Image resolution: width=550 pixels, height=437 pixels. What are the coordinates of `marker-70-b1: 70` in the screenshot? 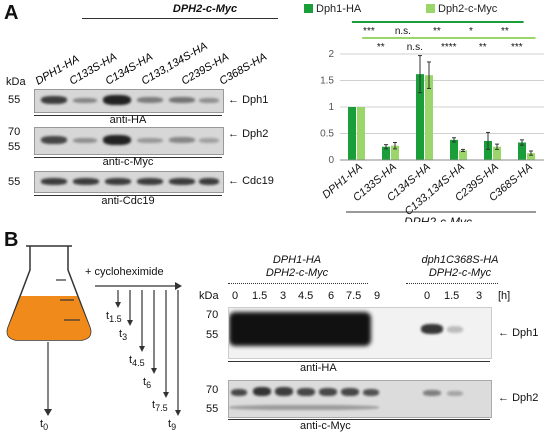 It's located at (212, 315).